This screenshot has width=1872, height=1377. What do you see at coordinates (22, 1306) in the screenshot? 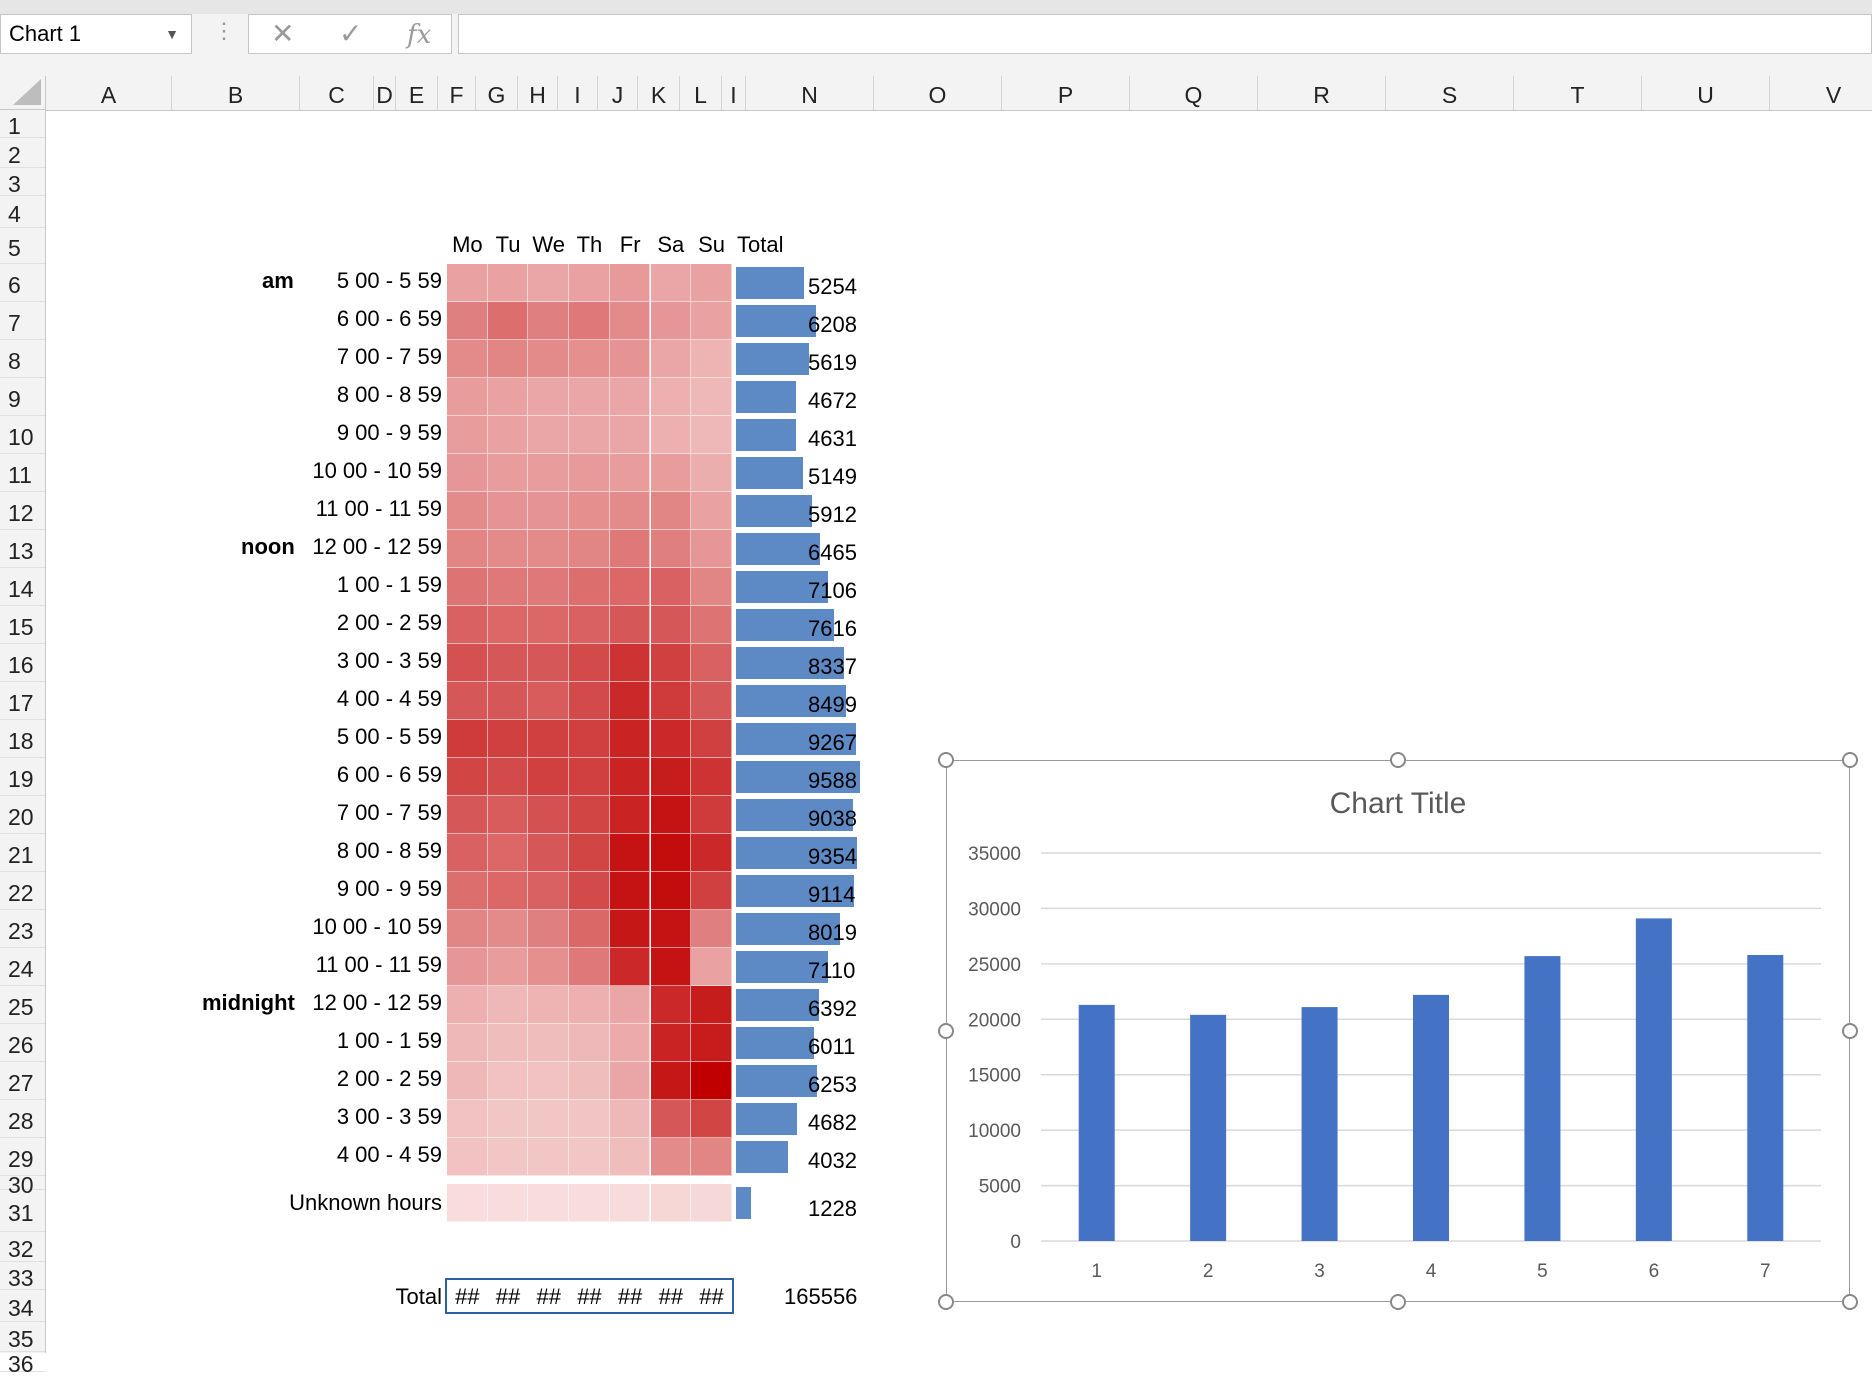
I see `row-header: 34` at bounding box center [22, 1306].